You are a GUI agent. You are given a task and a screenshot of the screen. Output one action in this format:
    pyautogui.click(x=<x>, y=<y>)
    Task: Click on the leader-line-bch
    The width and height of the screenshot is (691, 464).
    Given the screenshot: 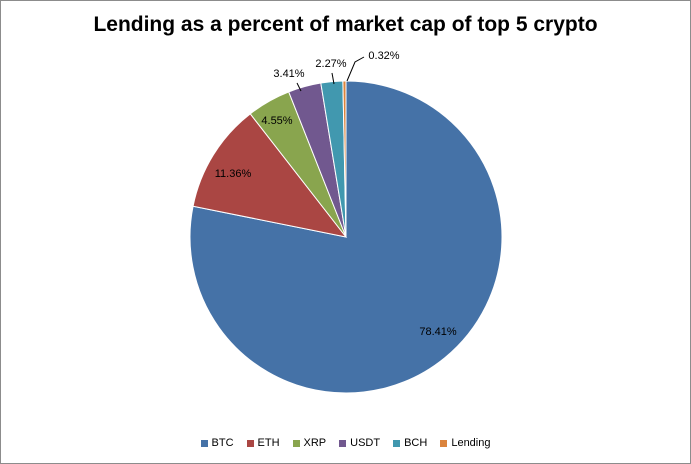 What is the action you would take?
    pyautogui.click(x=333, y=78)
    